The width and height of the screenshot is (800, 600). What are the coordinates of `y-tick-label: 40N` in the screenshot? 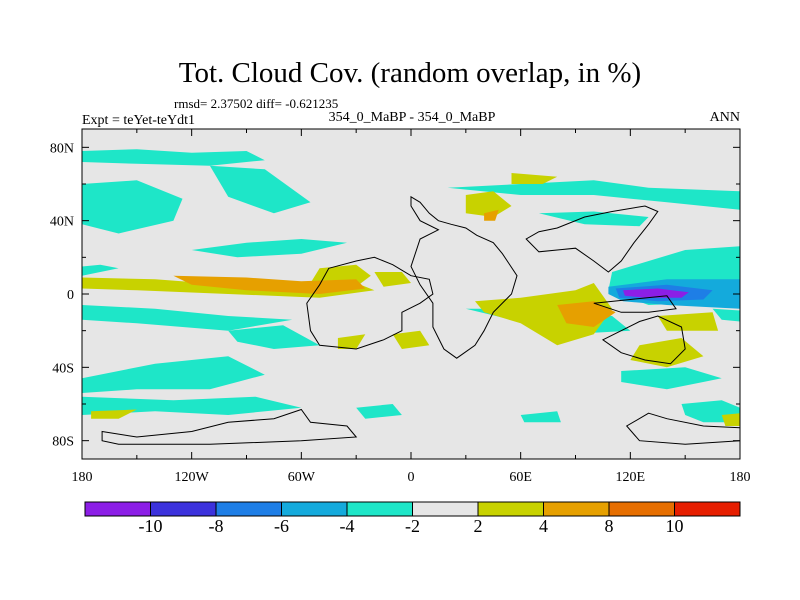 It's located at (62, 222).